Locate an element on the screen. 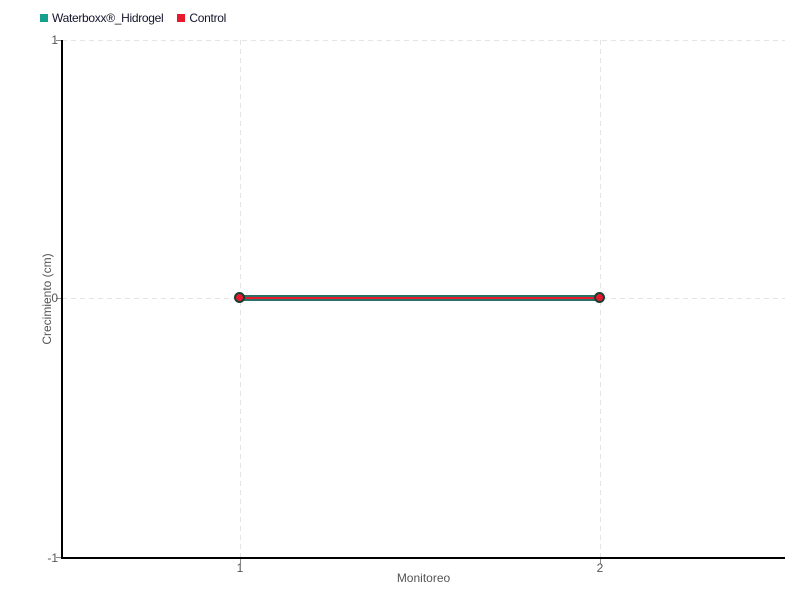  legend-swatch-control-icon is located at coordinates (181, 18).